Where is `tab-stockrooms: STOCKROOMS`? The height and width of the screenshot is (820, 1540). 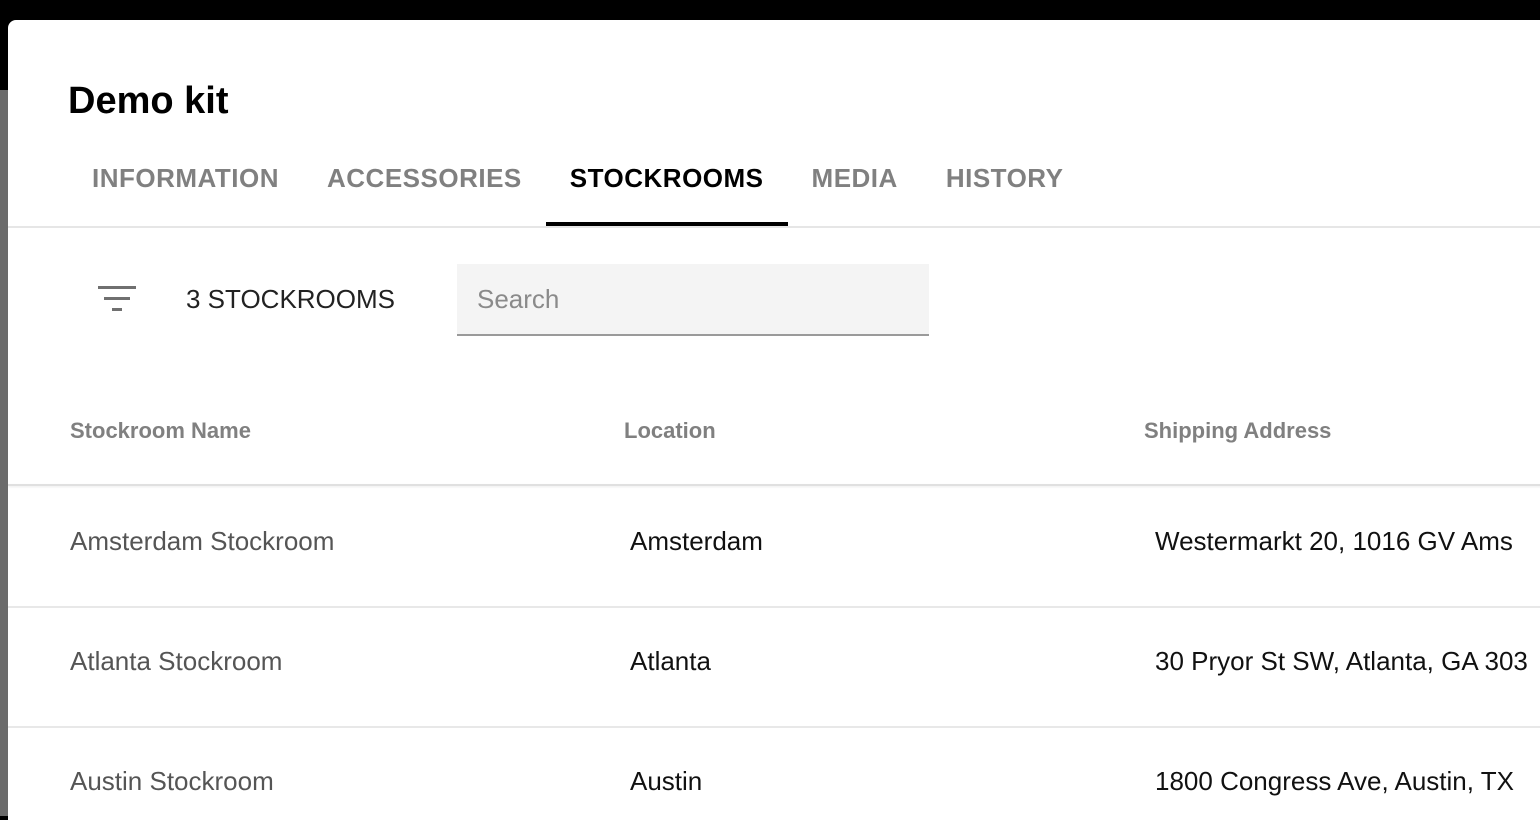 tab-stockrooms: STOCKROOMS is located at coordinates (666, 189).